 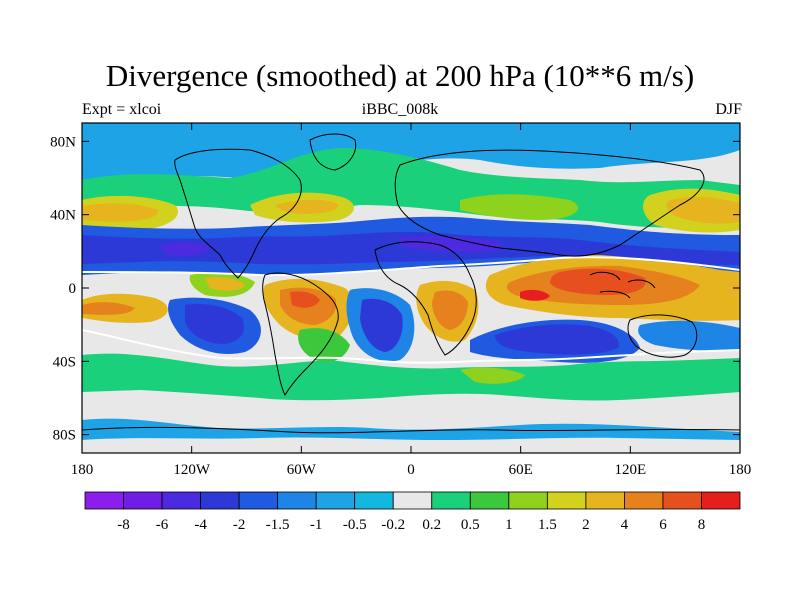 I want to click on season-label: DJF, so click(x=728, y=109).